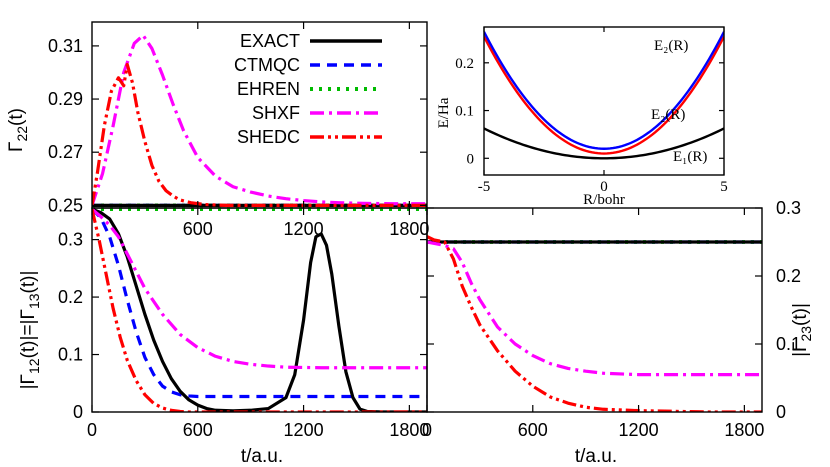 This screenshot has height=467, width=830. I want to click on inset-curve-e2-blue, so click(604, 90).